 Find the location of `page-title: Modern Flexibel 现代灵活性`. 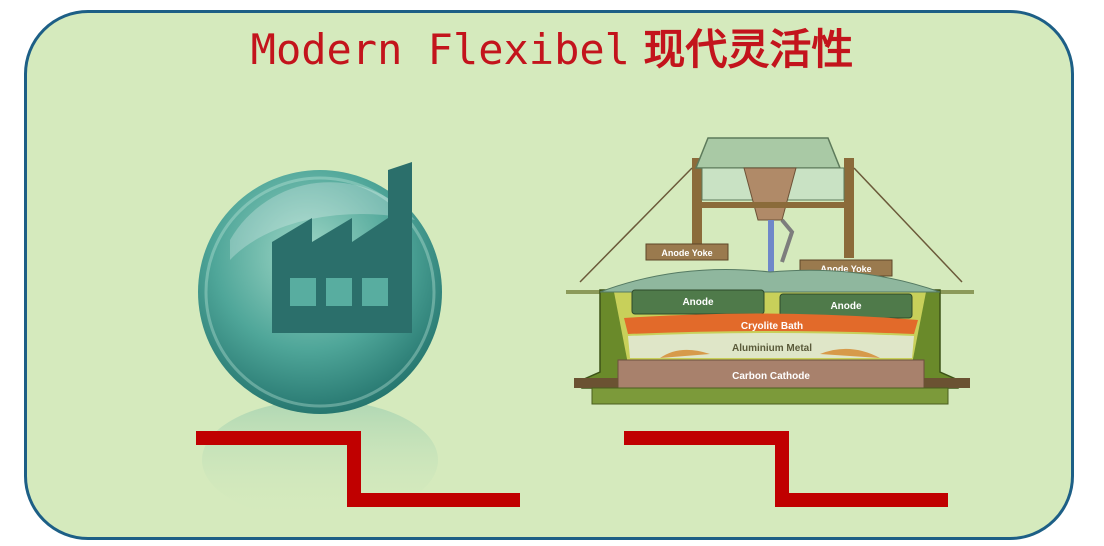

page-title: Modern Flexibel 现代灵活性 is located at coordinates (552, 50).